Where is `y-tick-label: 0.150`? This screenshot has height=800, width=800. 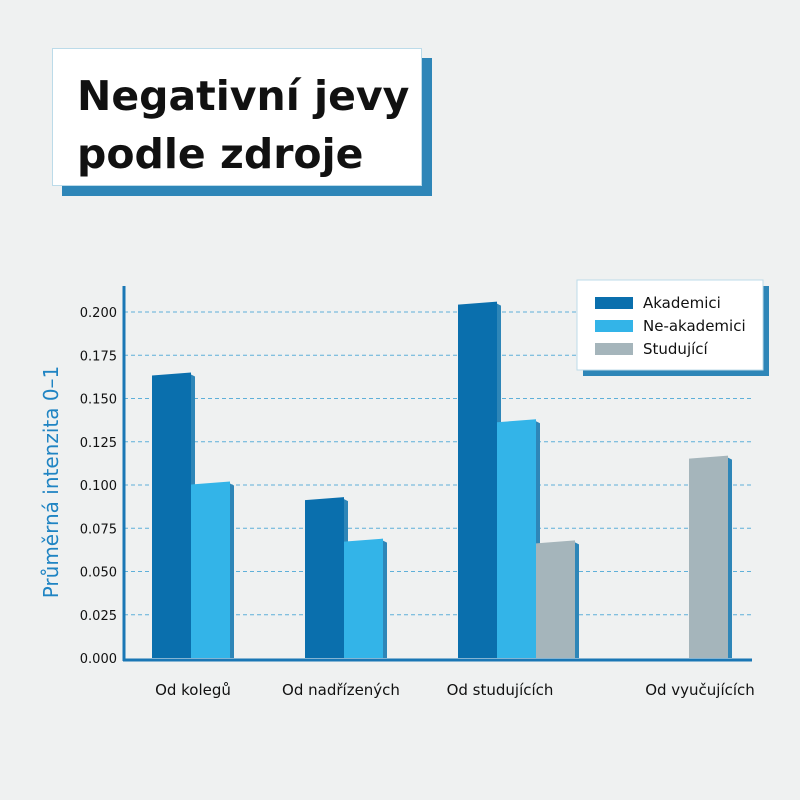
y-tick-label: 0.150 is located at coordinates (98, 400).